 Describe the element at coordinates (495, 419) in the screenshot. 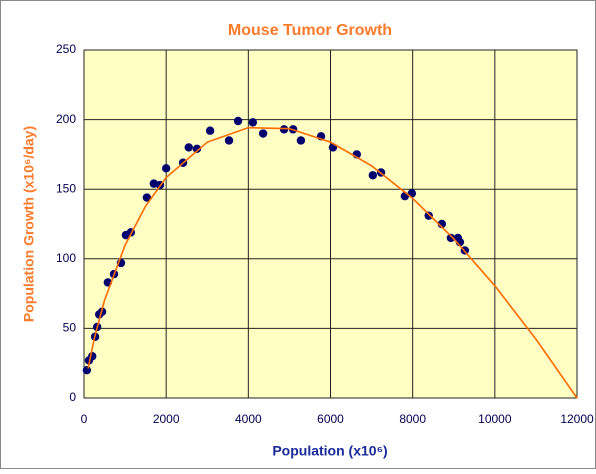

I see `x-tick-label: 10000` at that location.